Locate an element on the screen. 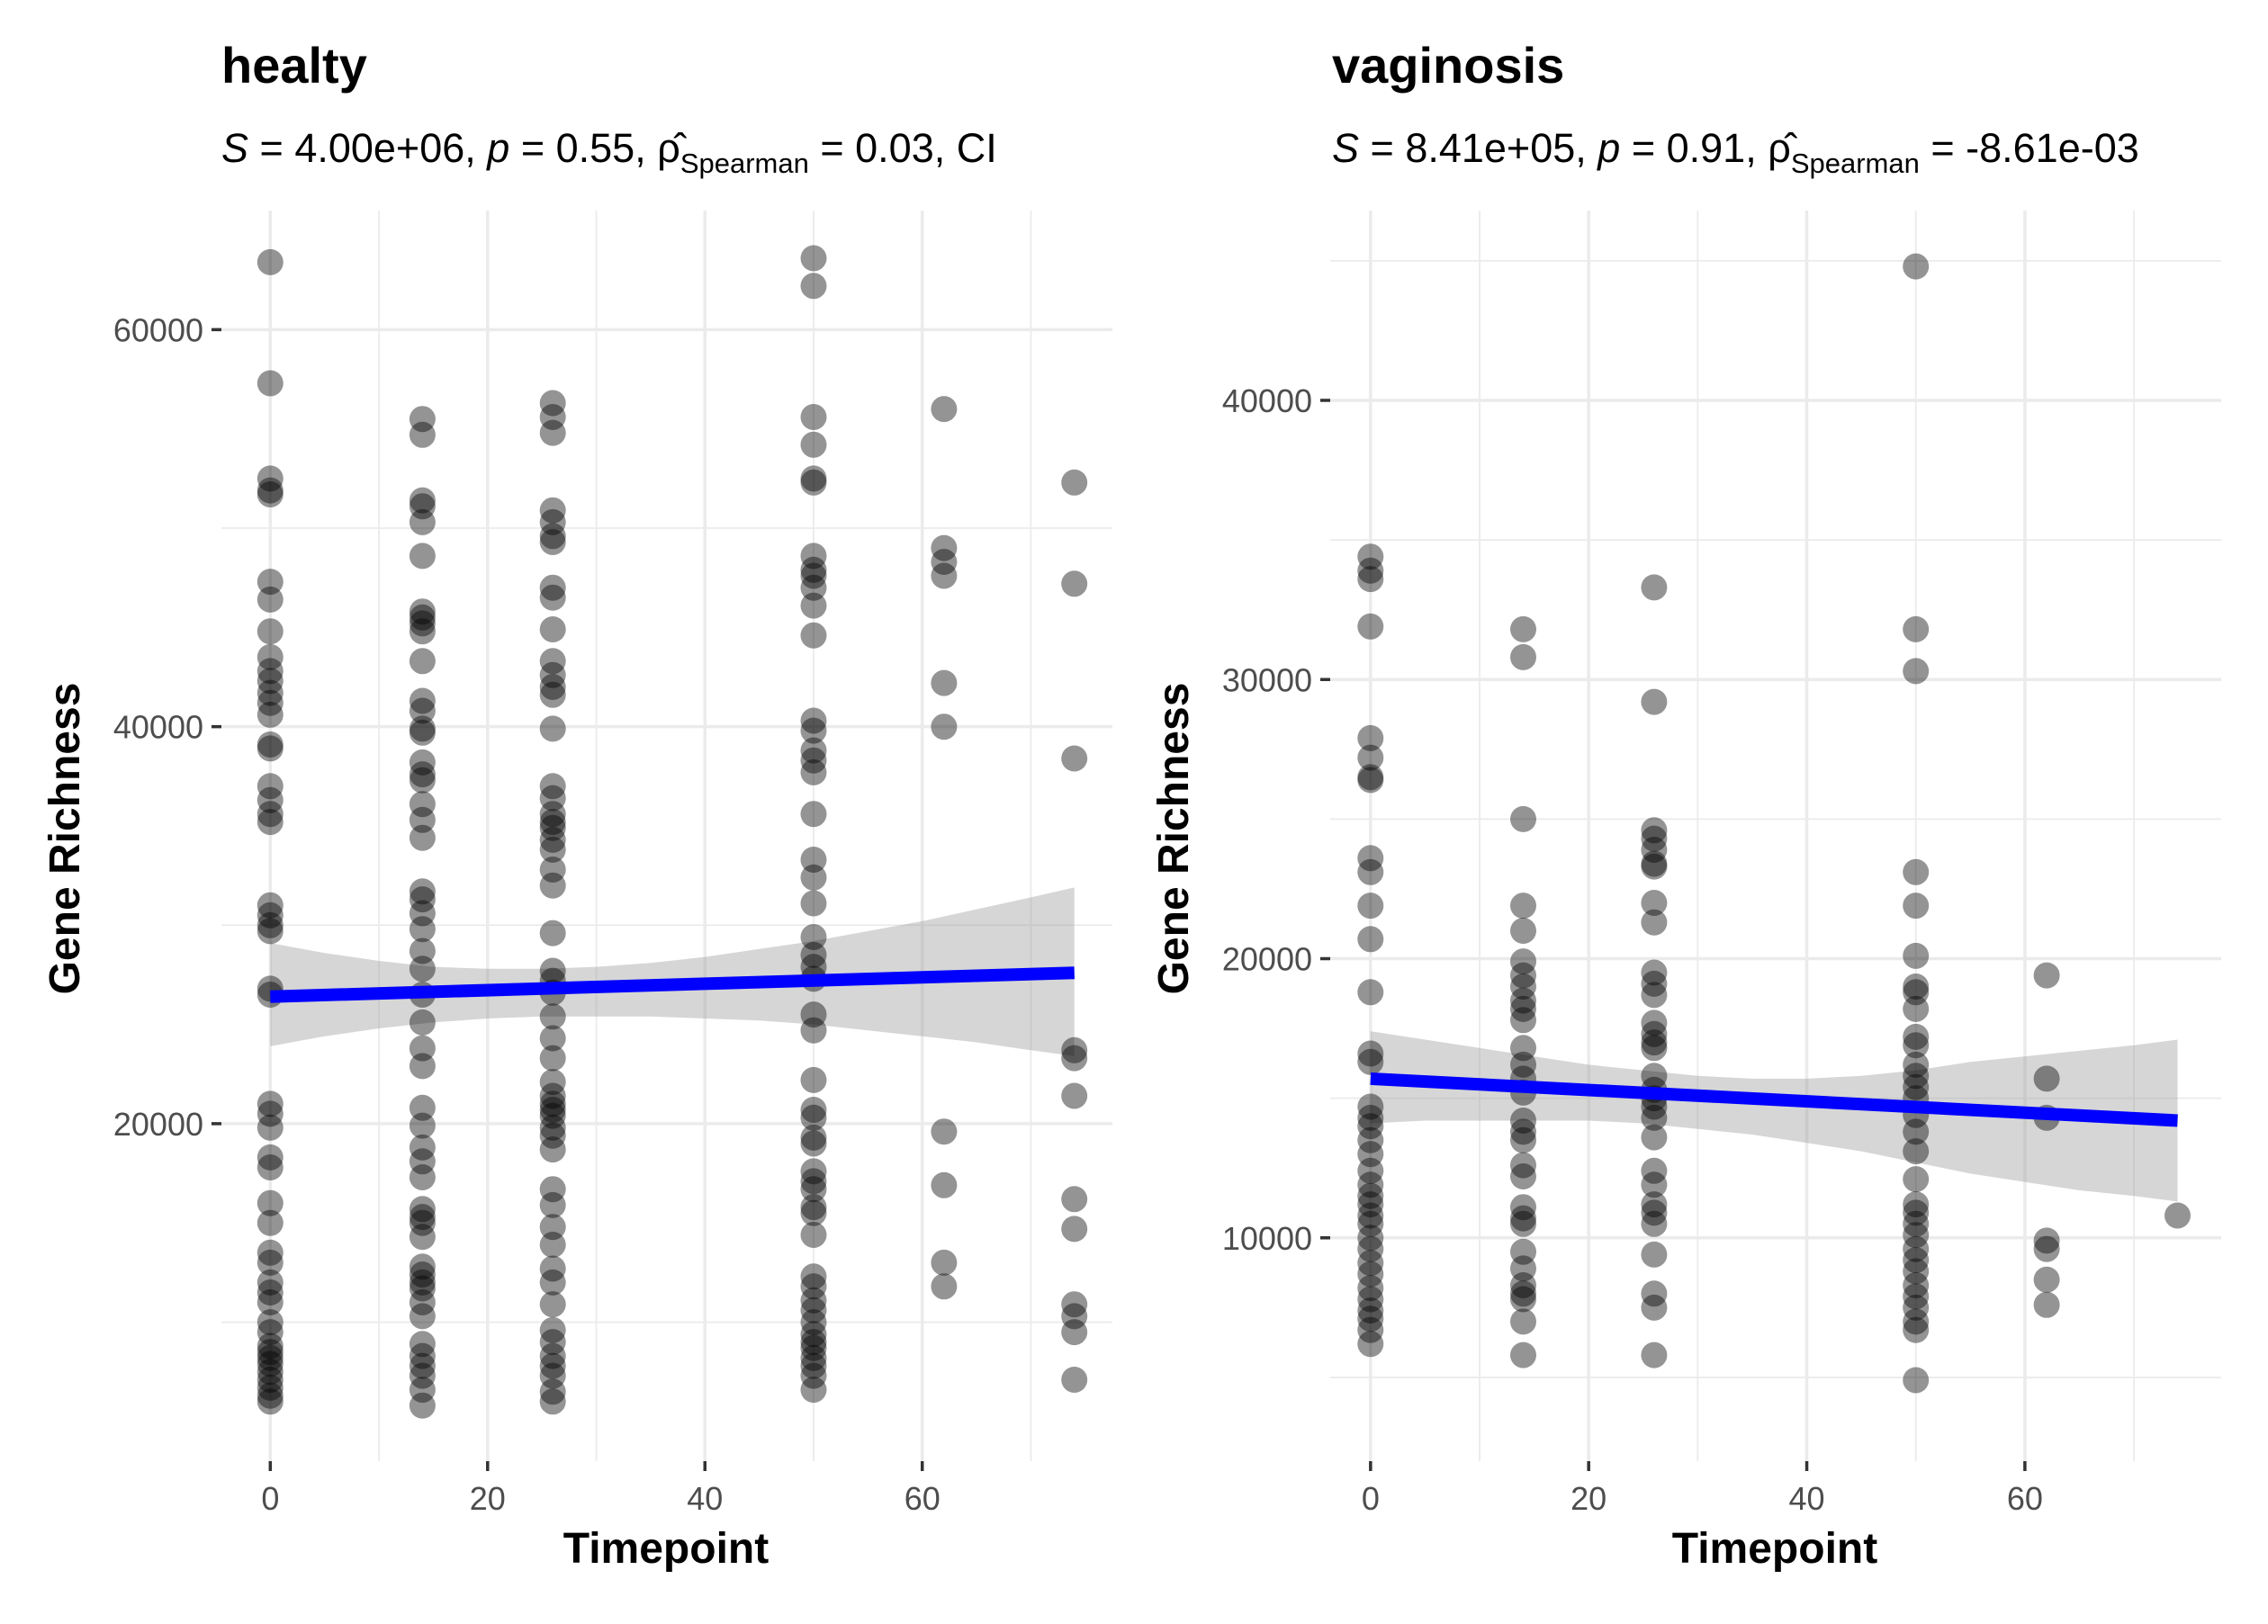  confidence-band-area is located at coordinates (1774, 1116).